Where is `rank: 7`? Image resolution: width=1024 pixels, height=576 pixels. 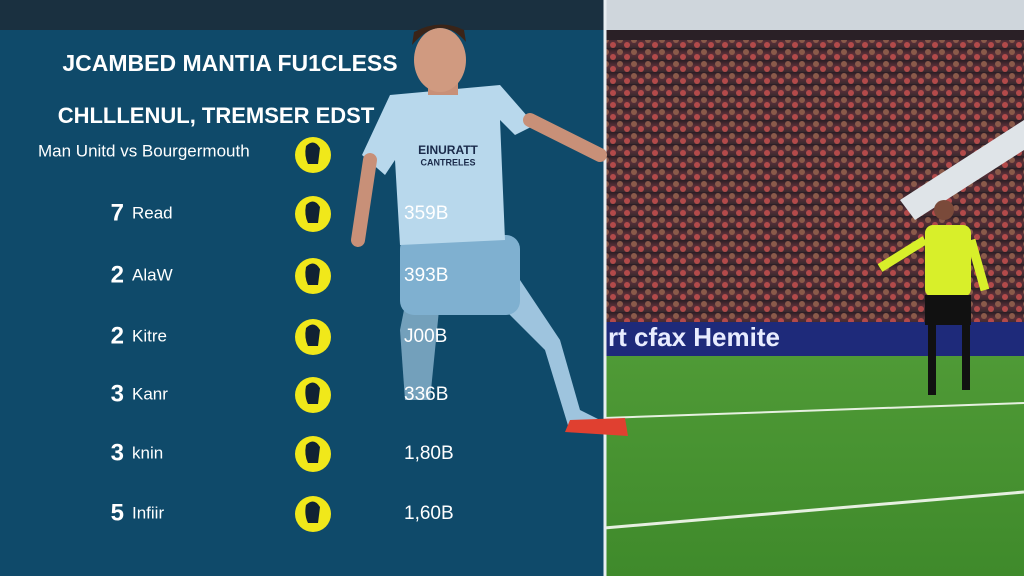 rank: 7 is located at coordinates (117, 212).